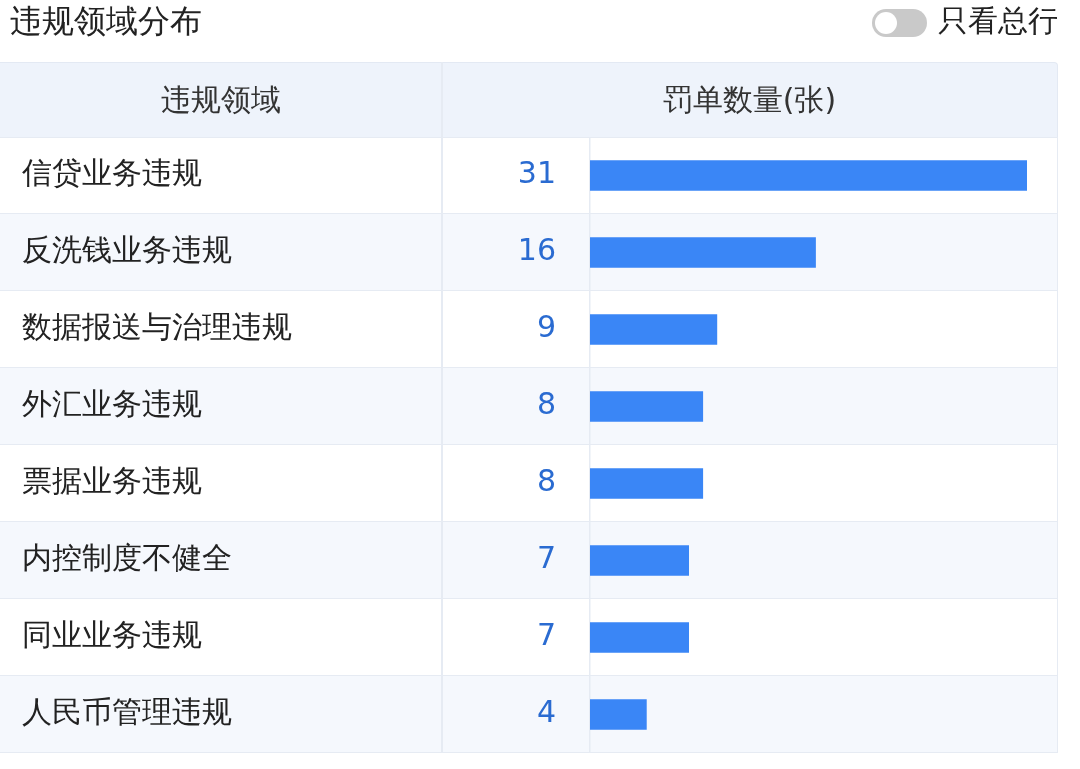 Image resolution: width=1080 pixels, height=769 pixels. I want to click on x-axis-title: 罚单数量(张), so click(749, 99).